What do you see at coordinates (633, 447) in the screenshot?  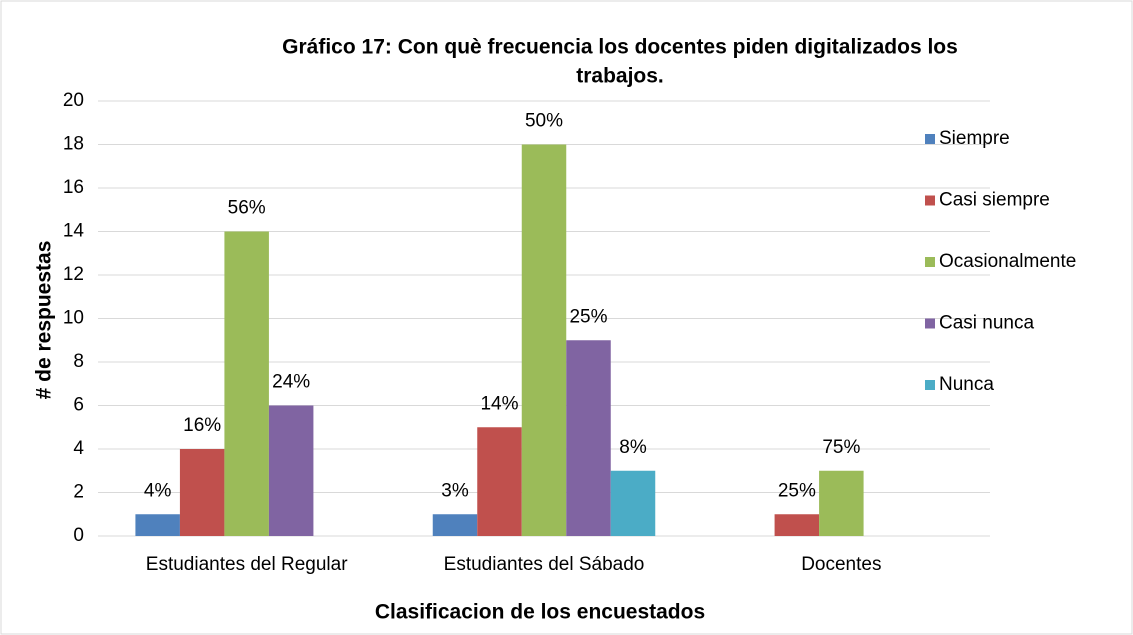 I see `data-label: 8%` at bounding box center [633, 447].